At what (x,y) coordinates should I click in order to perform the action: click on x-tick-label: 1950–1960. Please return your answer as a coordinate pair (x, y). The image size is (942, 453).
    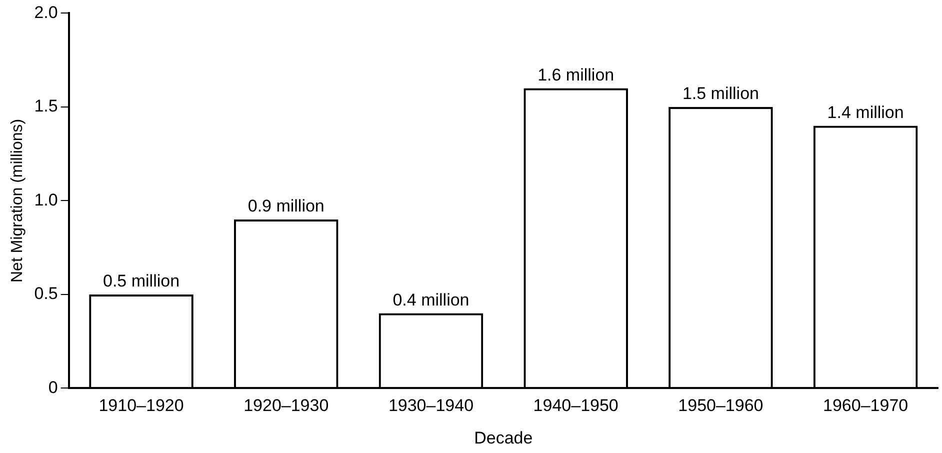
    Looking at the image, I should click on (721, 406).